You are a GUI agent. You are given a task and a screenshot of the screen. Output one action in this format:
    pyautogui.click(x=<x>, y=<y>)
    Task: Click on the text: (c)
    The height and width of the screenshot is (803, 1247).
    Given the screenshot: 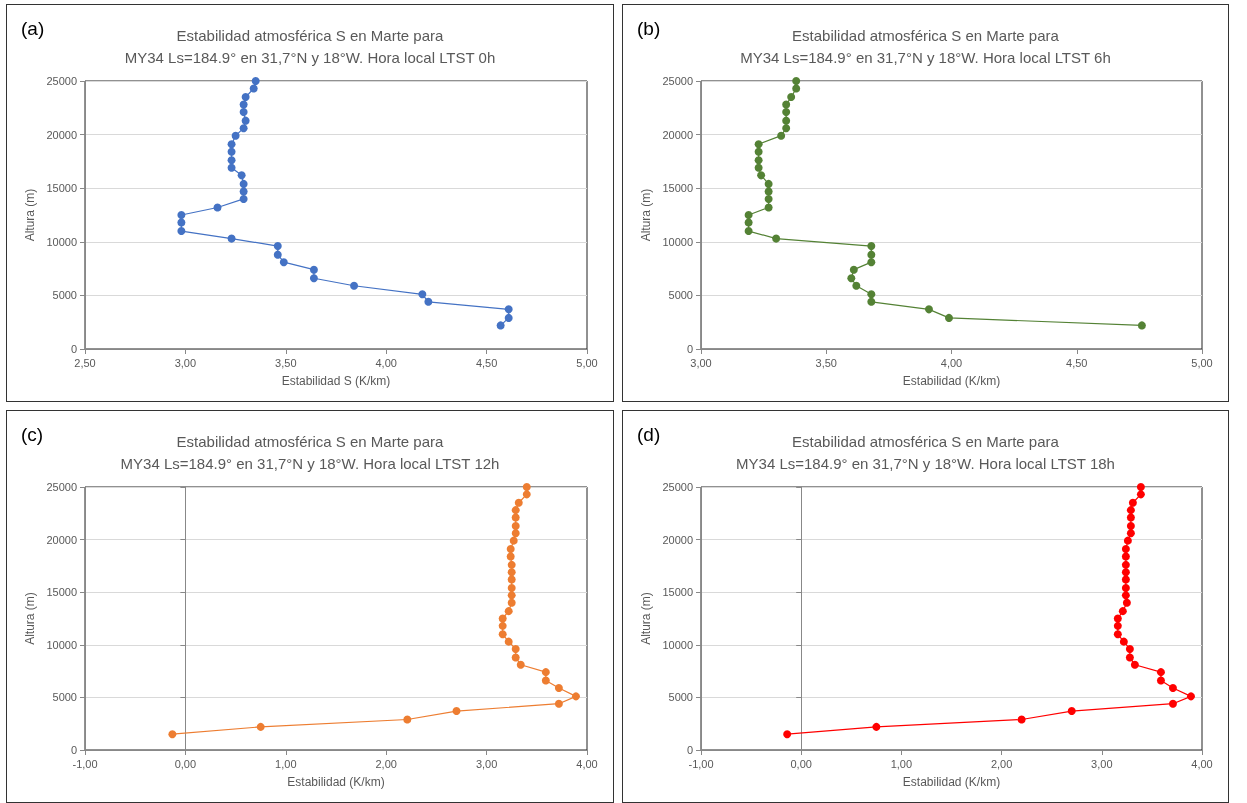 What is the action you would take?
    pyautogui.click(x=32, y=434)
    